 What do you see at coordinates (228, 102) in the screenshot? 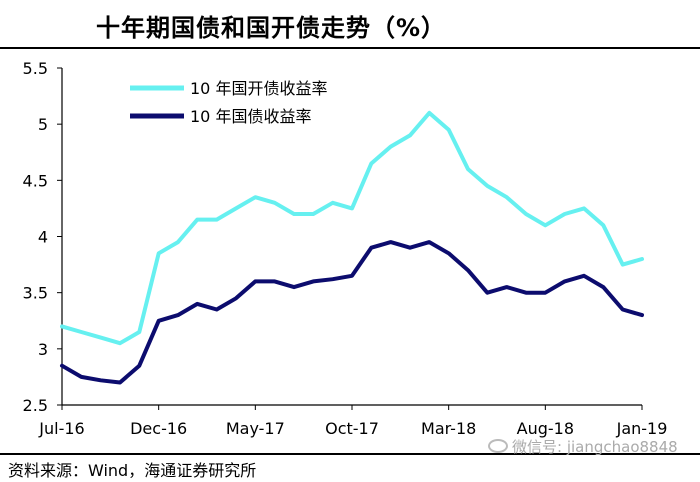
I see `legend: 10 年国开债收益率 10 年国债收益率` at bounding box center [228, 102].